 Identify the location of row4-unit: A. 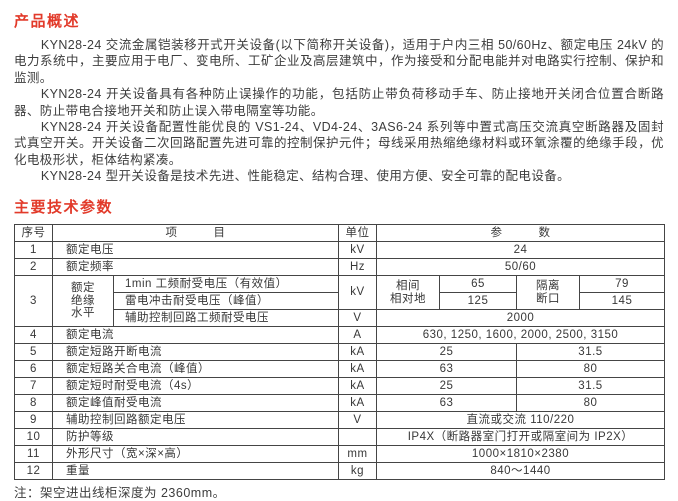
(357, 335).